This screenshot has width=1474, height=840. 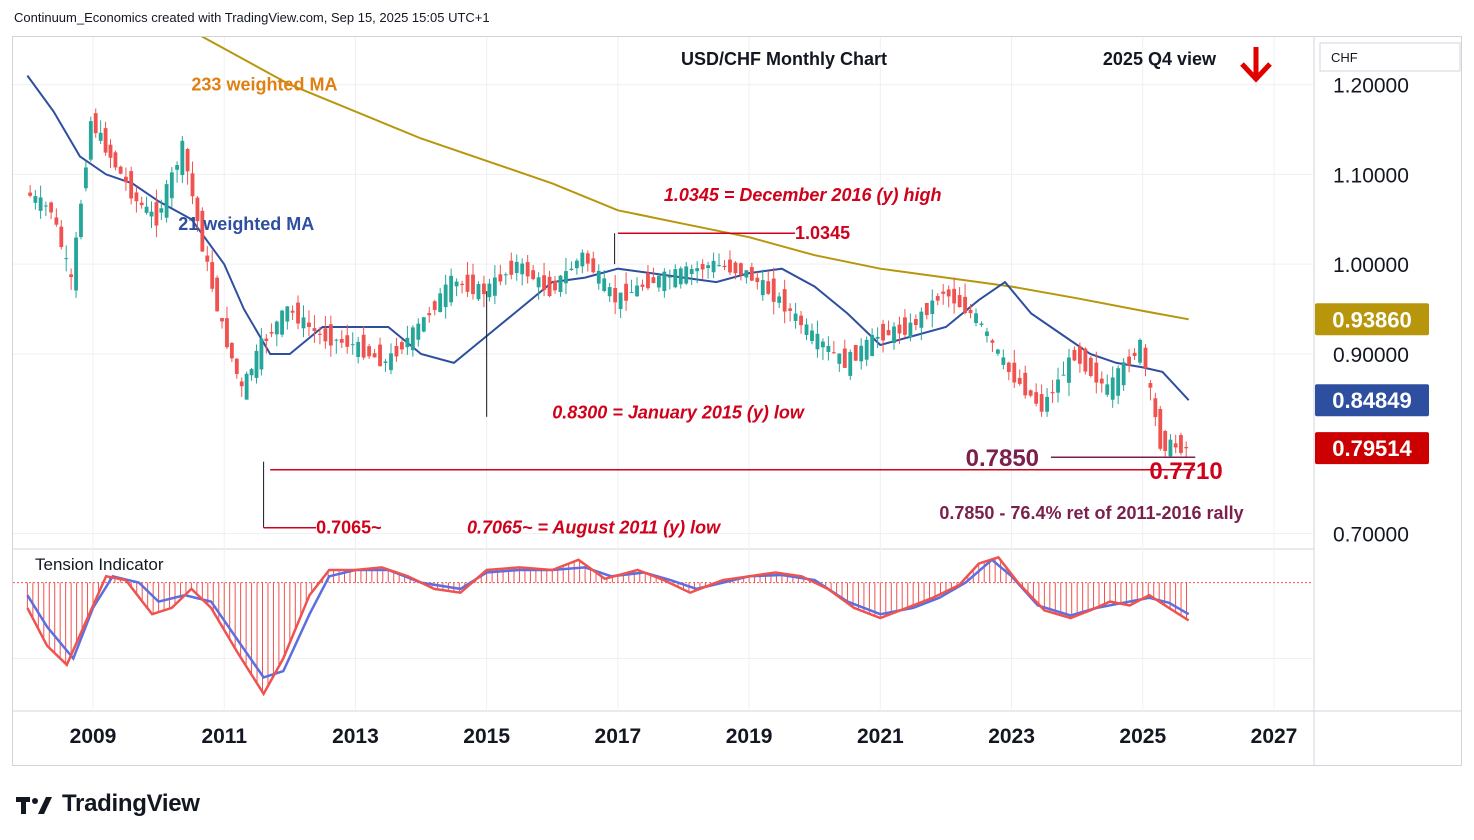 I want to click on x-tick-label: 2011, so click(x=224, y=736).